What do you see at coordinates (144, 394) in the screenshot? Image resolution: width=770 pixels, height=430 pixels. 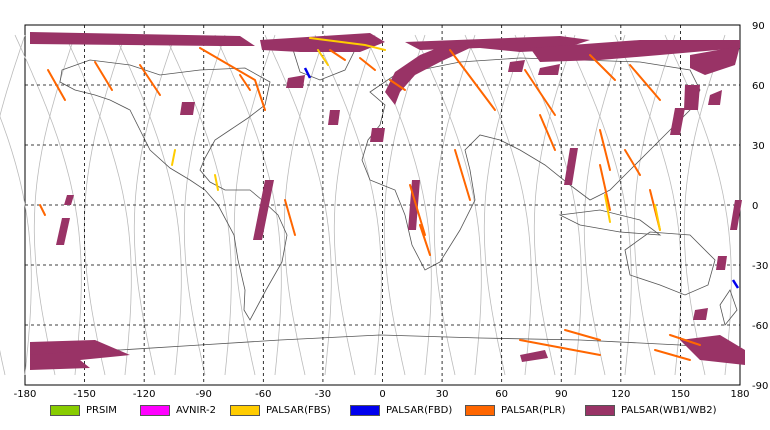 I see `longitude-tick-label: -120` at bounding box center [144, 394].